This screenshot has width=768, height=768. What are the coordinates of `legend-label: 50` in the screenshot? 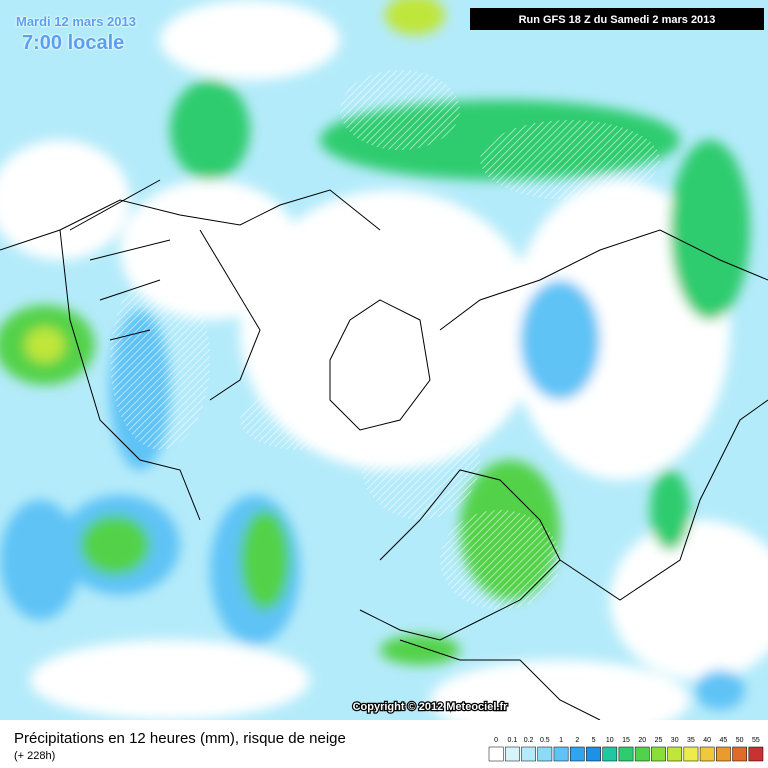 It's located at (740, 740).